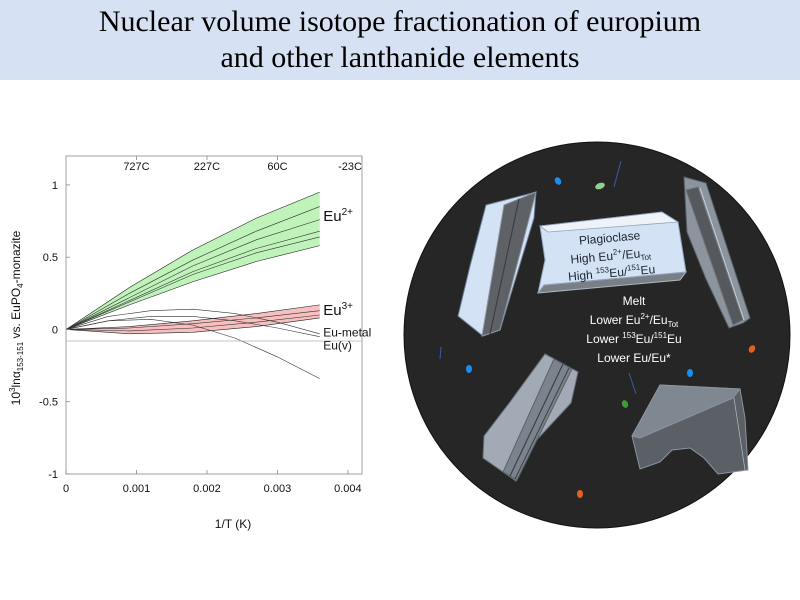  I want to click on melt-eu-anomaly: Lower Eu/Eu*, so click(634, 358).